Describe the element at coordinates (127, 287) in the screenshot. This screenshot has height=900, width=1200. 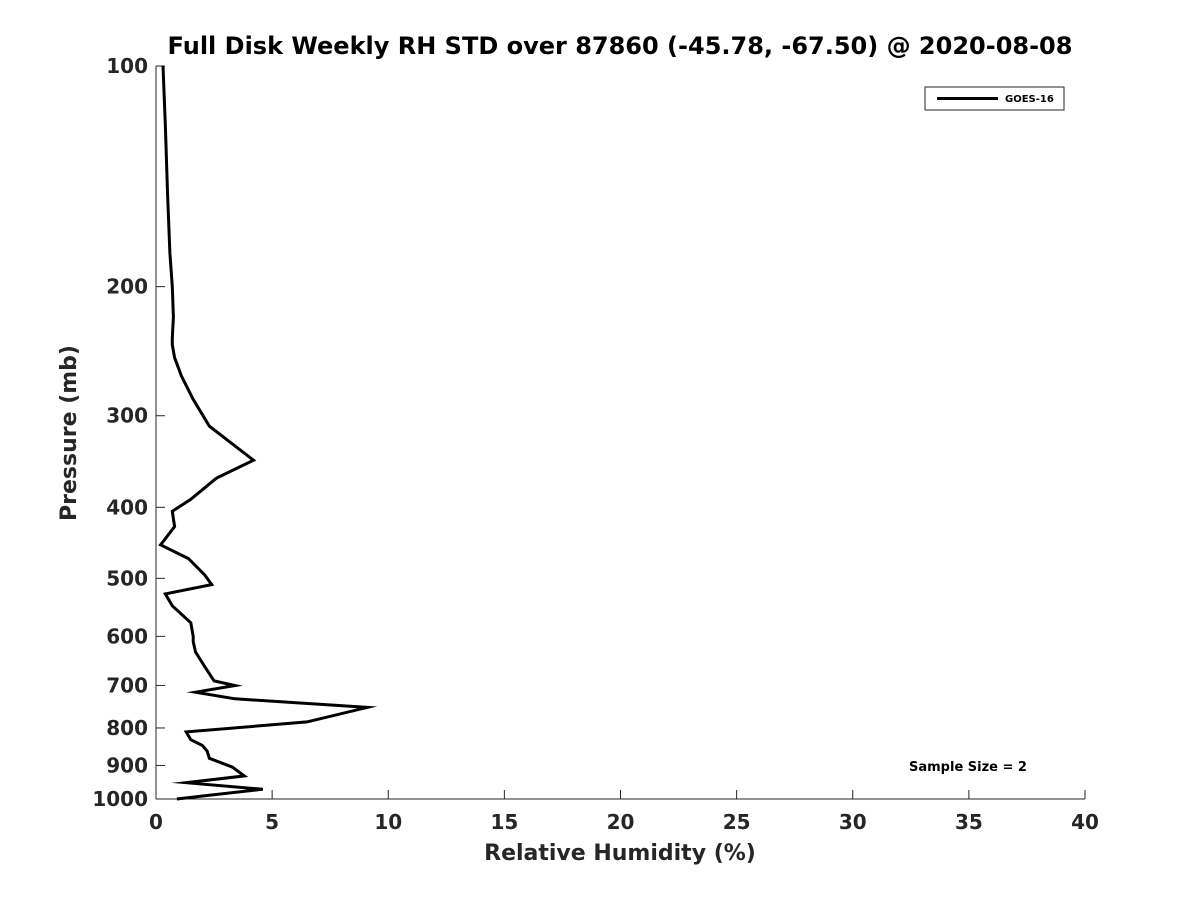
I see `y-tick-label: 200` at that location.